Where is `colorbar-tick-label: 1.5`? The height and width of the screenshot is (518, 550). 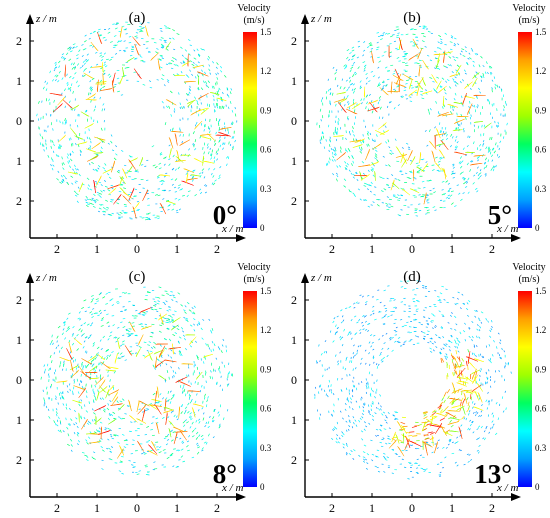 colorbar-tick-label: 1.5 is located at coordinates (541, 291).